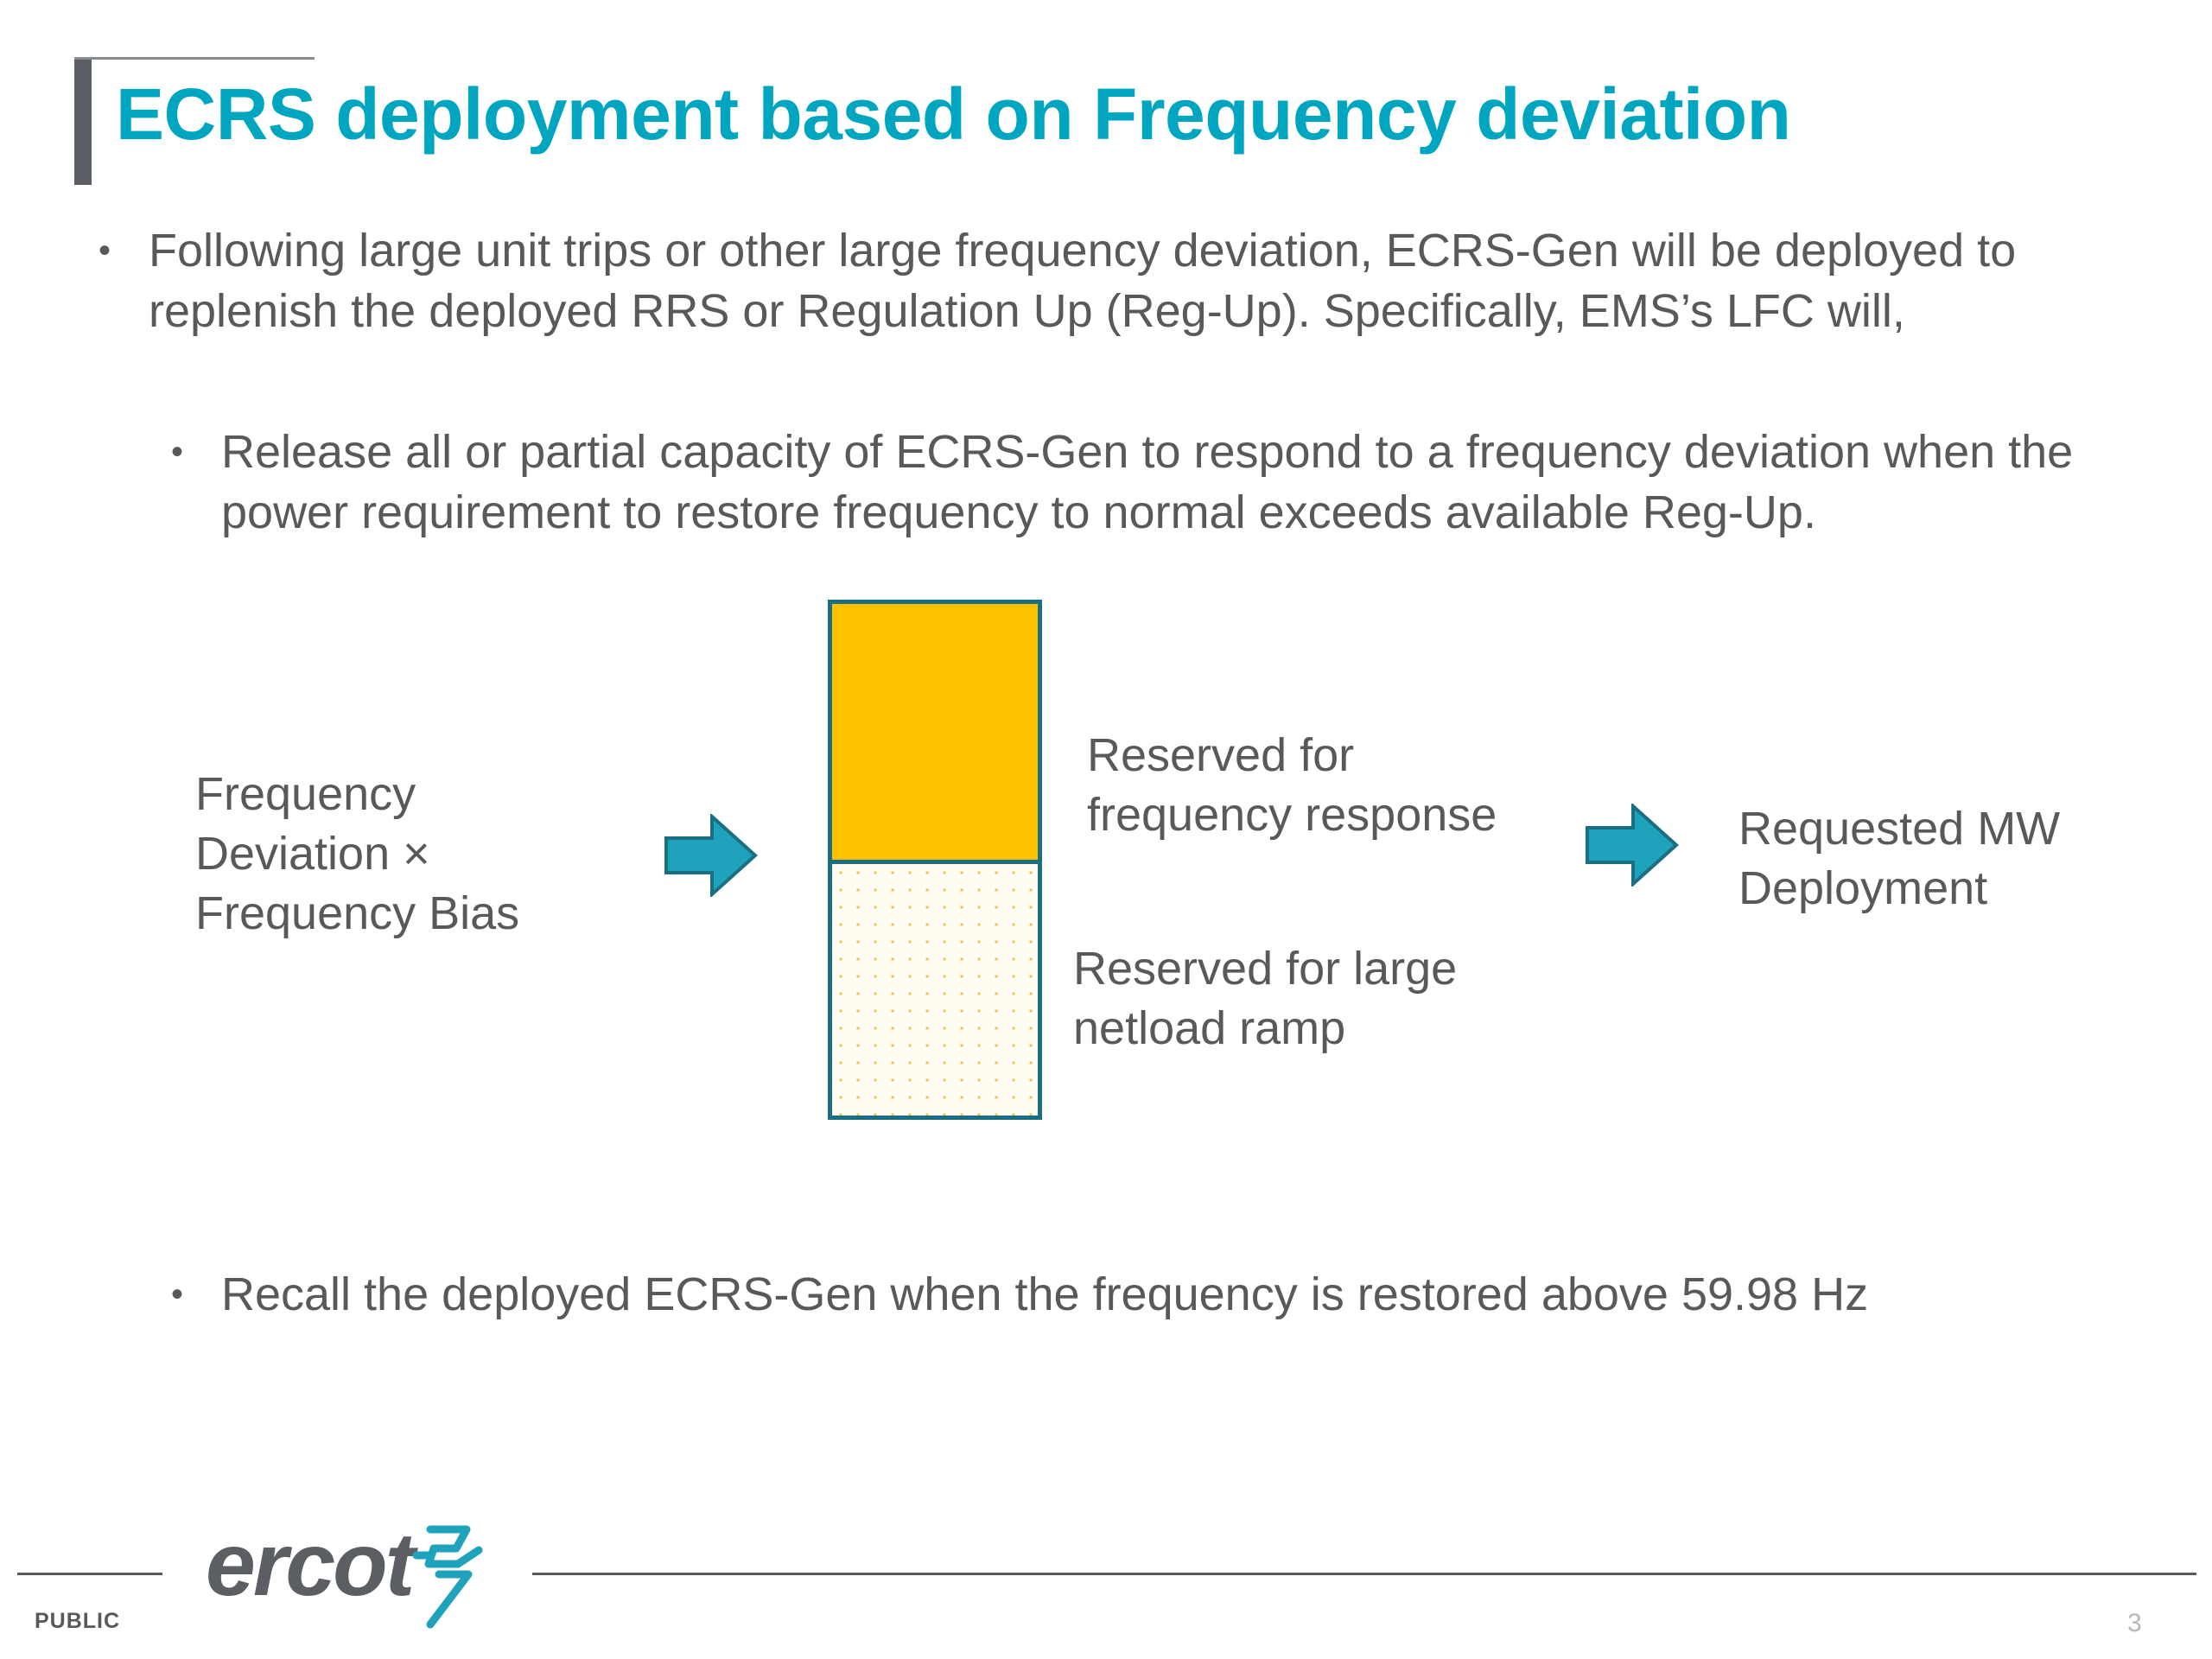 This screenshot has width=2212, height=1659. I want to click on footer-rule-right, so click(1364, 1574).